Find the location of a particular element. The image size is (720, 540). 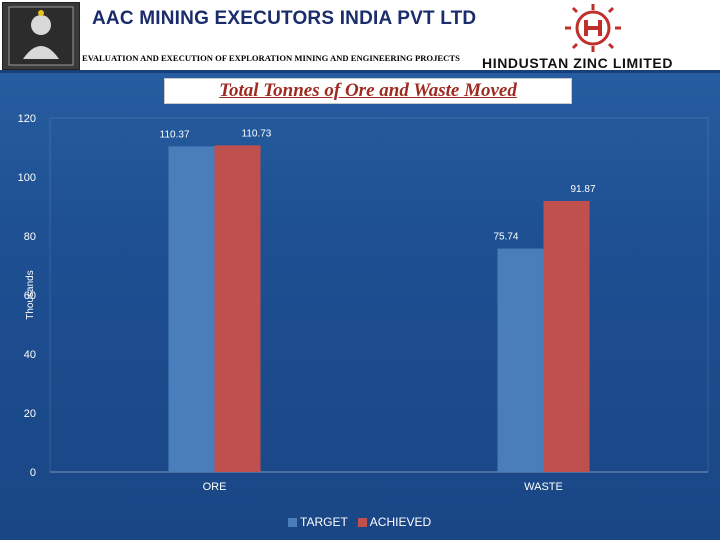

chart-legend: TARGET ACHIEVED is located at coordinates (364, 522).